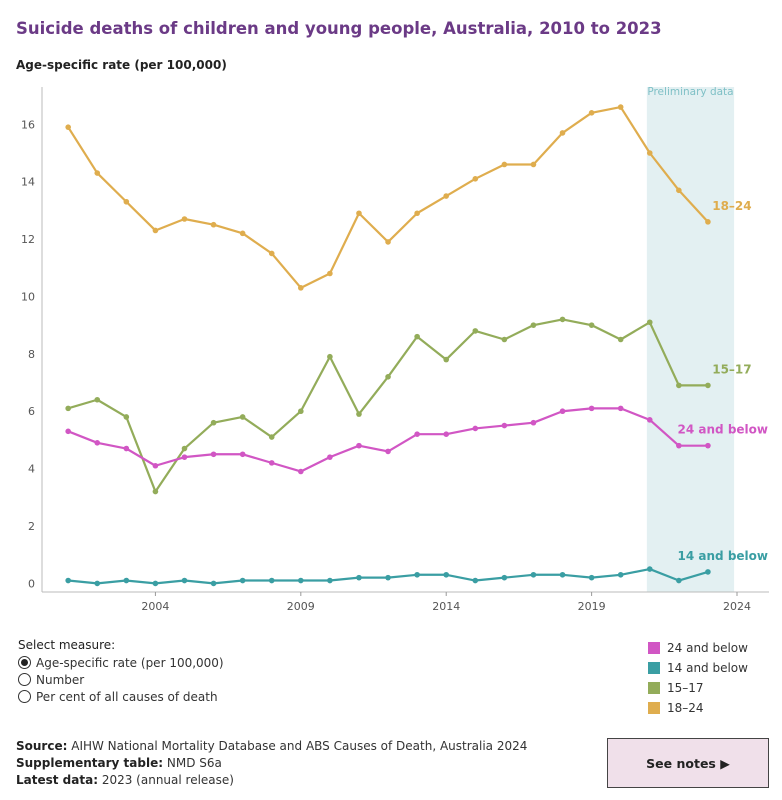 Image resolution: width=782 pixels, height=800 pixels. I want to click on preliminary-label: Preliminary data, so click(690, 92).